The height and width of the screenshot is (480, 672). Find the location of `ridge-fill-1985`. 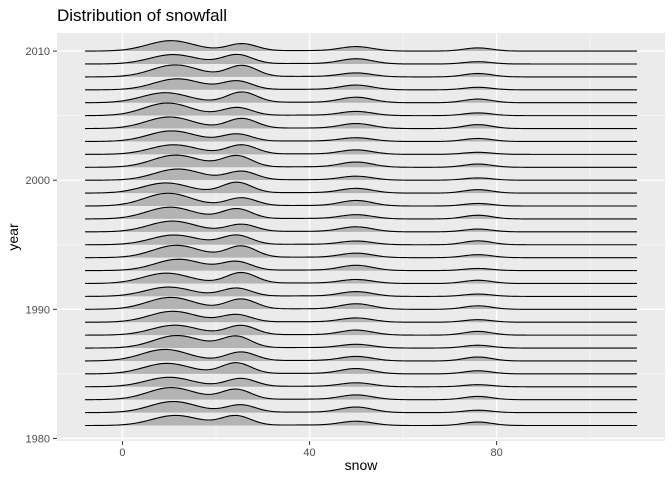

ridge-fill-1985 is located at coordinates (361, 368).